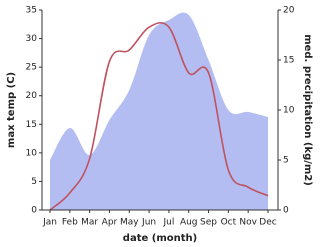  I want to click on y2-tick-label: 10, so click(289, 111).